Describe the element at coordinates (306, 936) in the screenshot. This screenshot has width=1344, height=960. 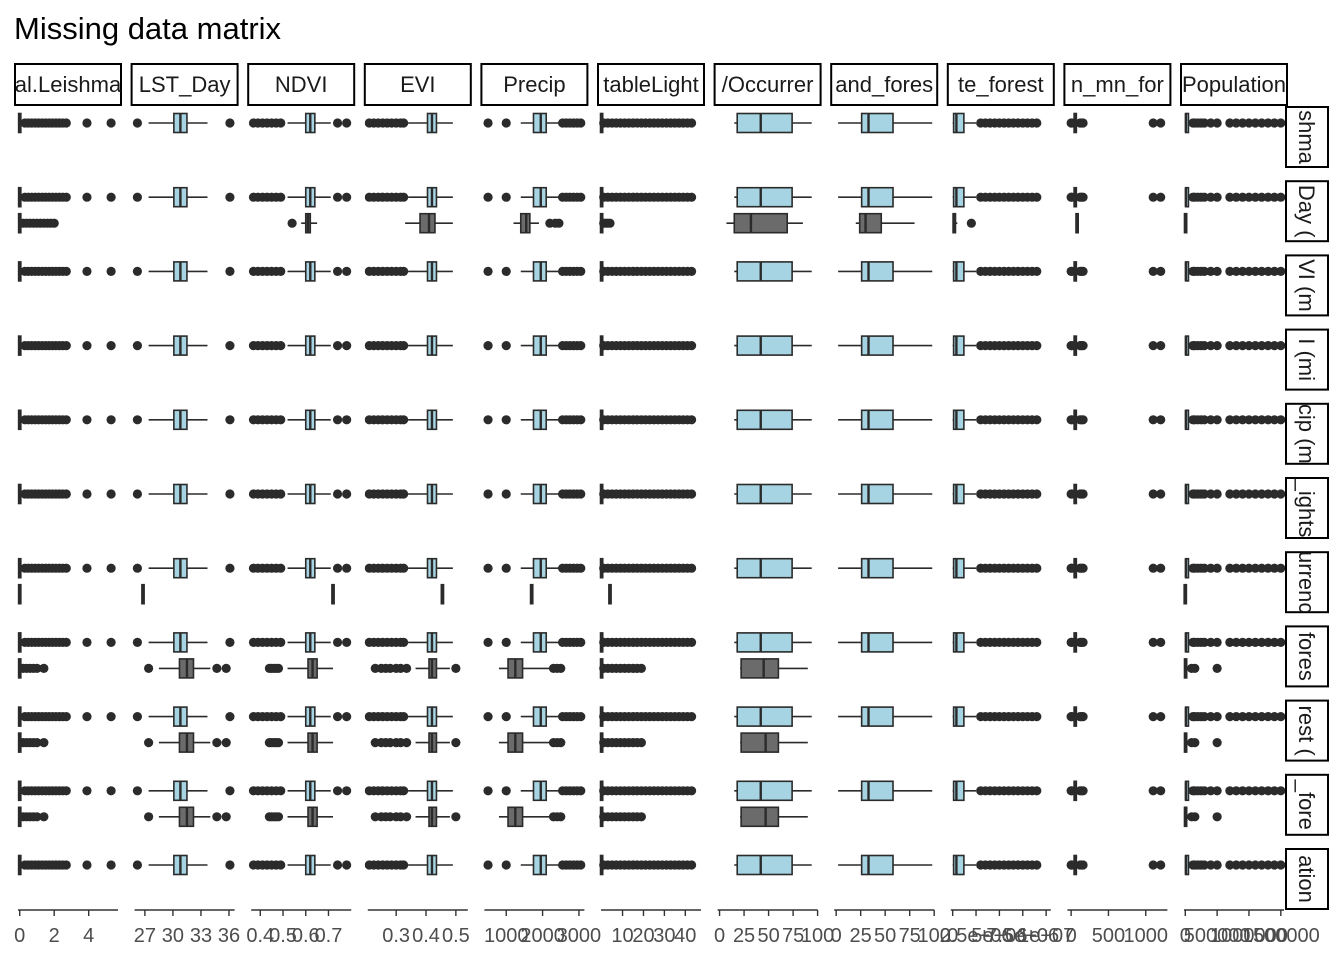
I see `x-tick-label: 0.6` at that location.